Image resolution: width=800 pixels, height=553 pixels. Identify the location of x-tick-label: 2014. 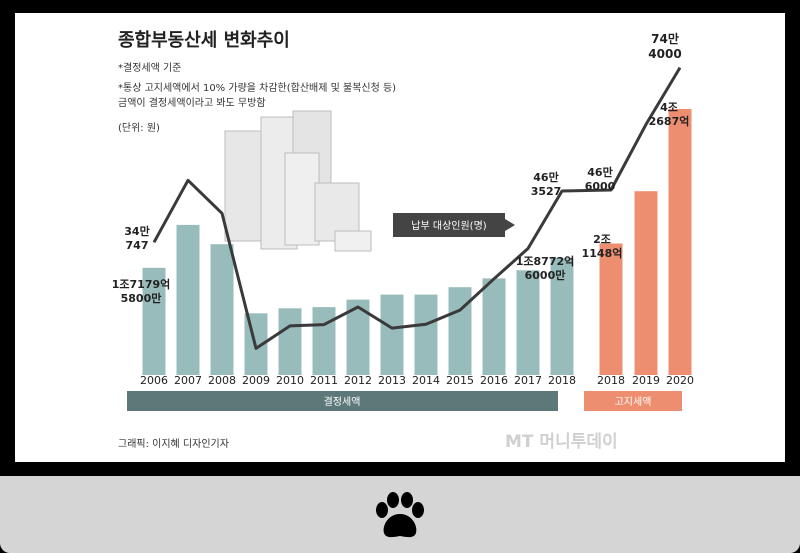
(426, 380).